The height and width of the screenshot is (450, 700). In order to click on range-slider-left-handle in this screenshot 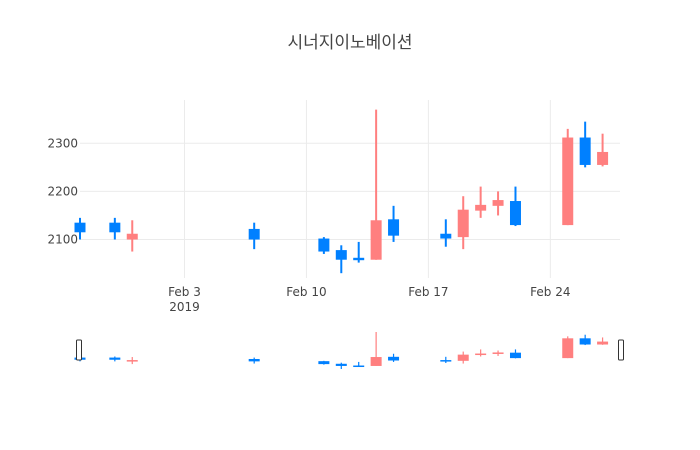, I will do `click(79, 350)`.